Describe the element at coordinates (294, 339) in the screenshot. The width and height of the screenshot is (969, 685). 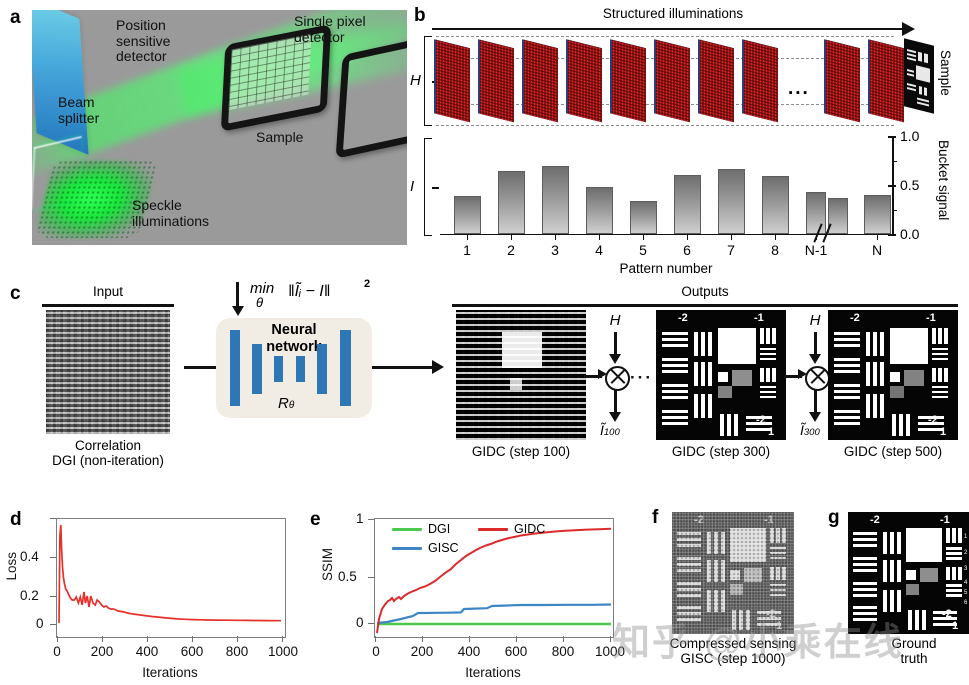
I see `neural-network-title: Neural network` at that location.